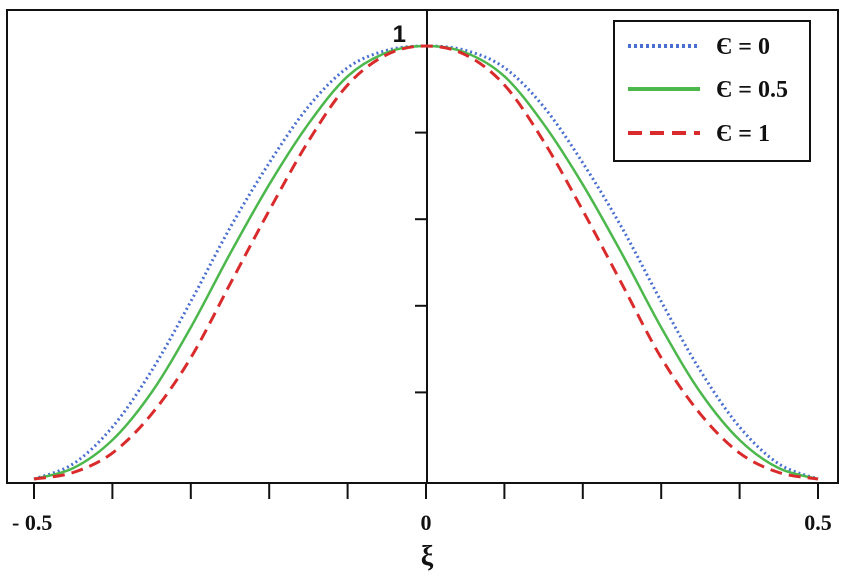 The height and width of the screenshot is (581, 845). What do you see at coordinates (743, 134) in the screenshot?
I see `legend-label-3: Є = 1` at bounding box center [743, 134].